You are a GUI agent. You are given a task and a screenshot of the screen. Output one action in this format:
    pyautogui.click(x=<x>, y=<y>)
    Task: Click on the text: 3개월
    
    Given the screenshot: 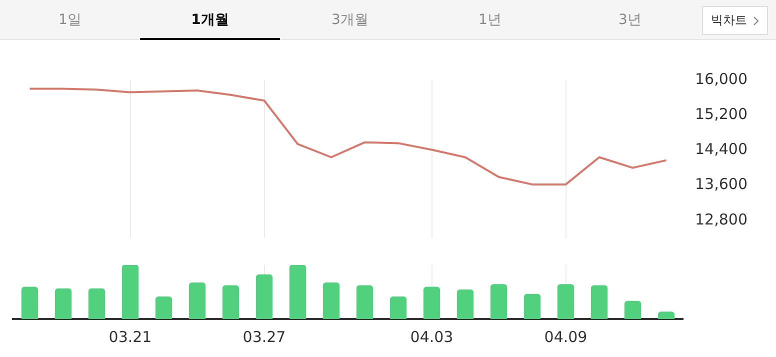 What is the action you would take?
    pyautogui.click(x=350, y=20)
    